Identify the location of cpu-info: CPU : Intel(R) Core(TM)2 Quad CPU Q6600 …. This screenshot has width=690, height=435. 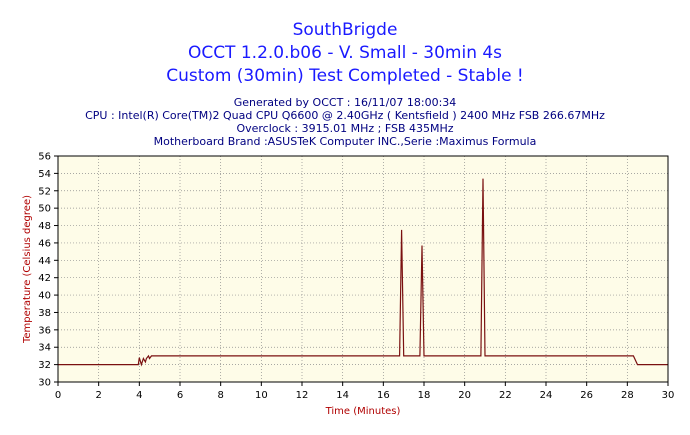
(345, 115).